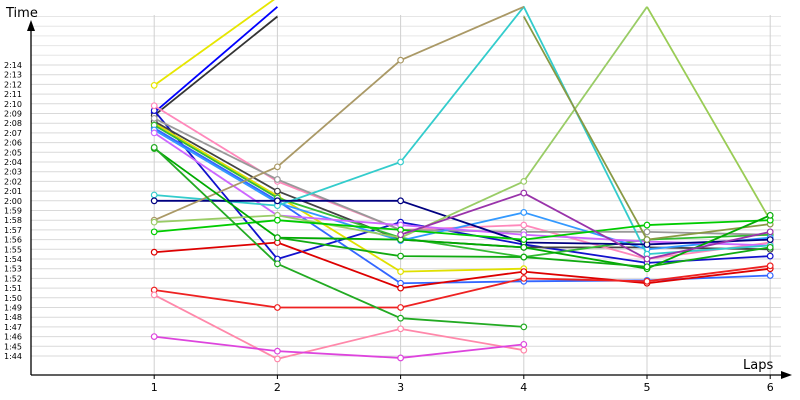  I want to click on y-tick-label: 1:45, so click(13, 346).